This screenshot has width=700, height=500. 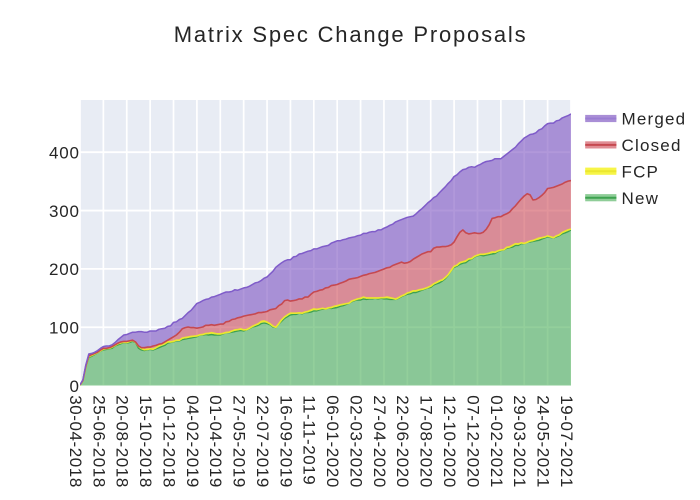 What do you see at coordinates (64, 211) in the screenshot?
I see `svg-text: 300` at bounding box center [64, 211].